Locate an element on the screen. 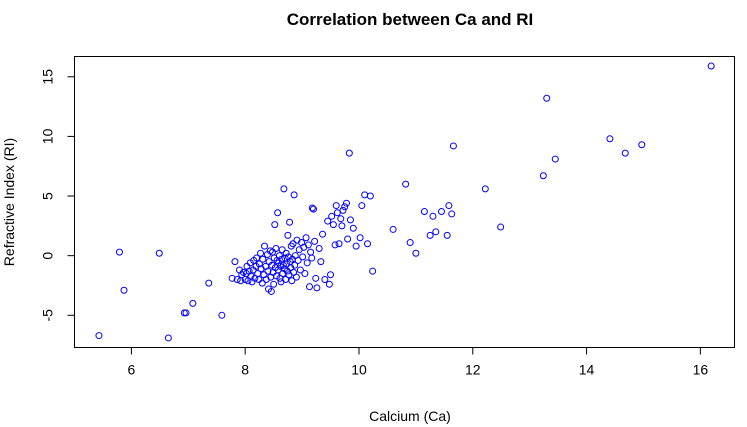 The image size is (747, 427). x-axis: 6 8 10 12 14 16 is located at coordinates (418, 362).